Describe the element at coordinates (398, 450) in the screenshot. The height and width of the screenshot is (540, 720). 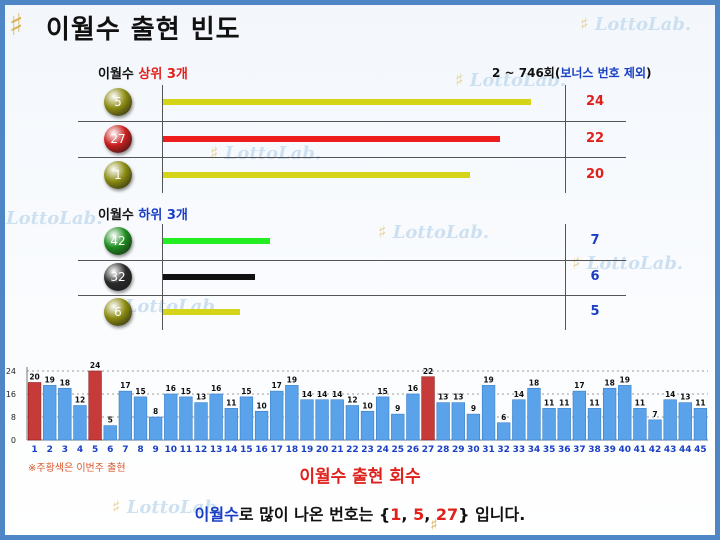
I see `x-tick-label: 25` at that location.